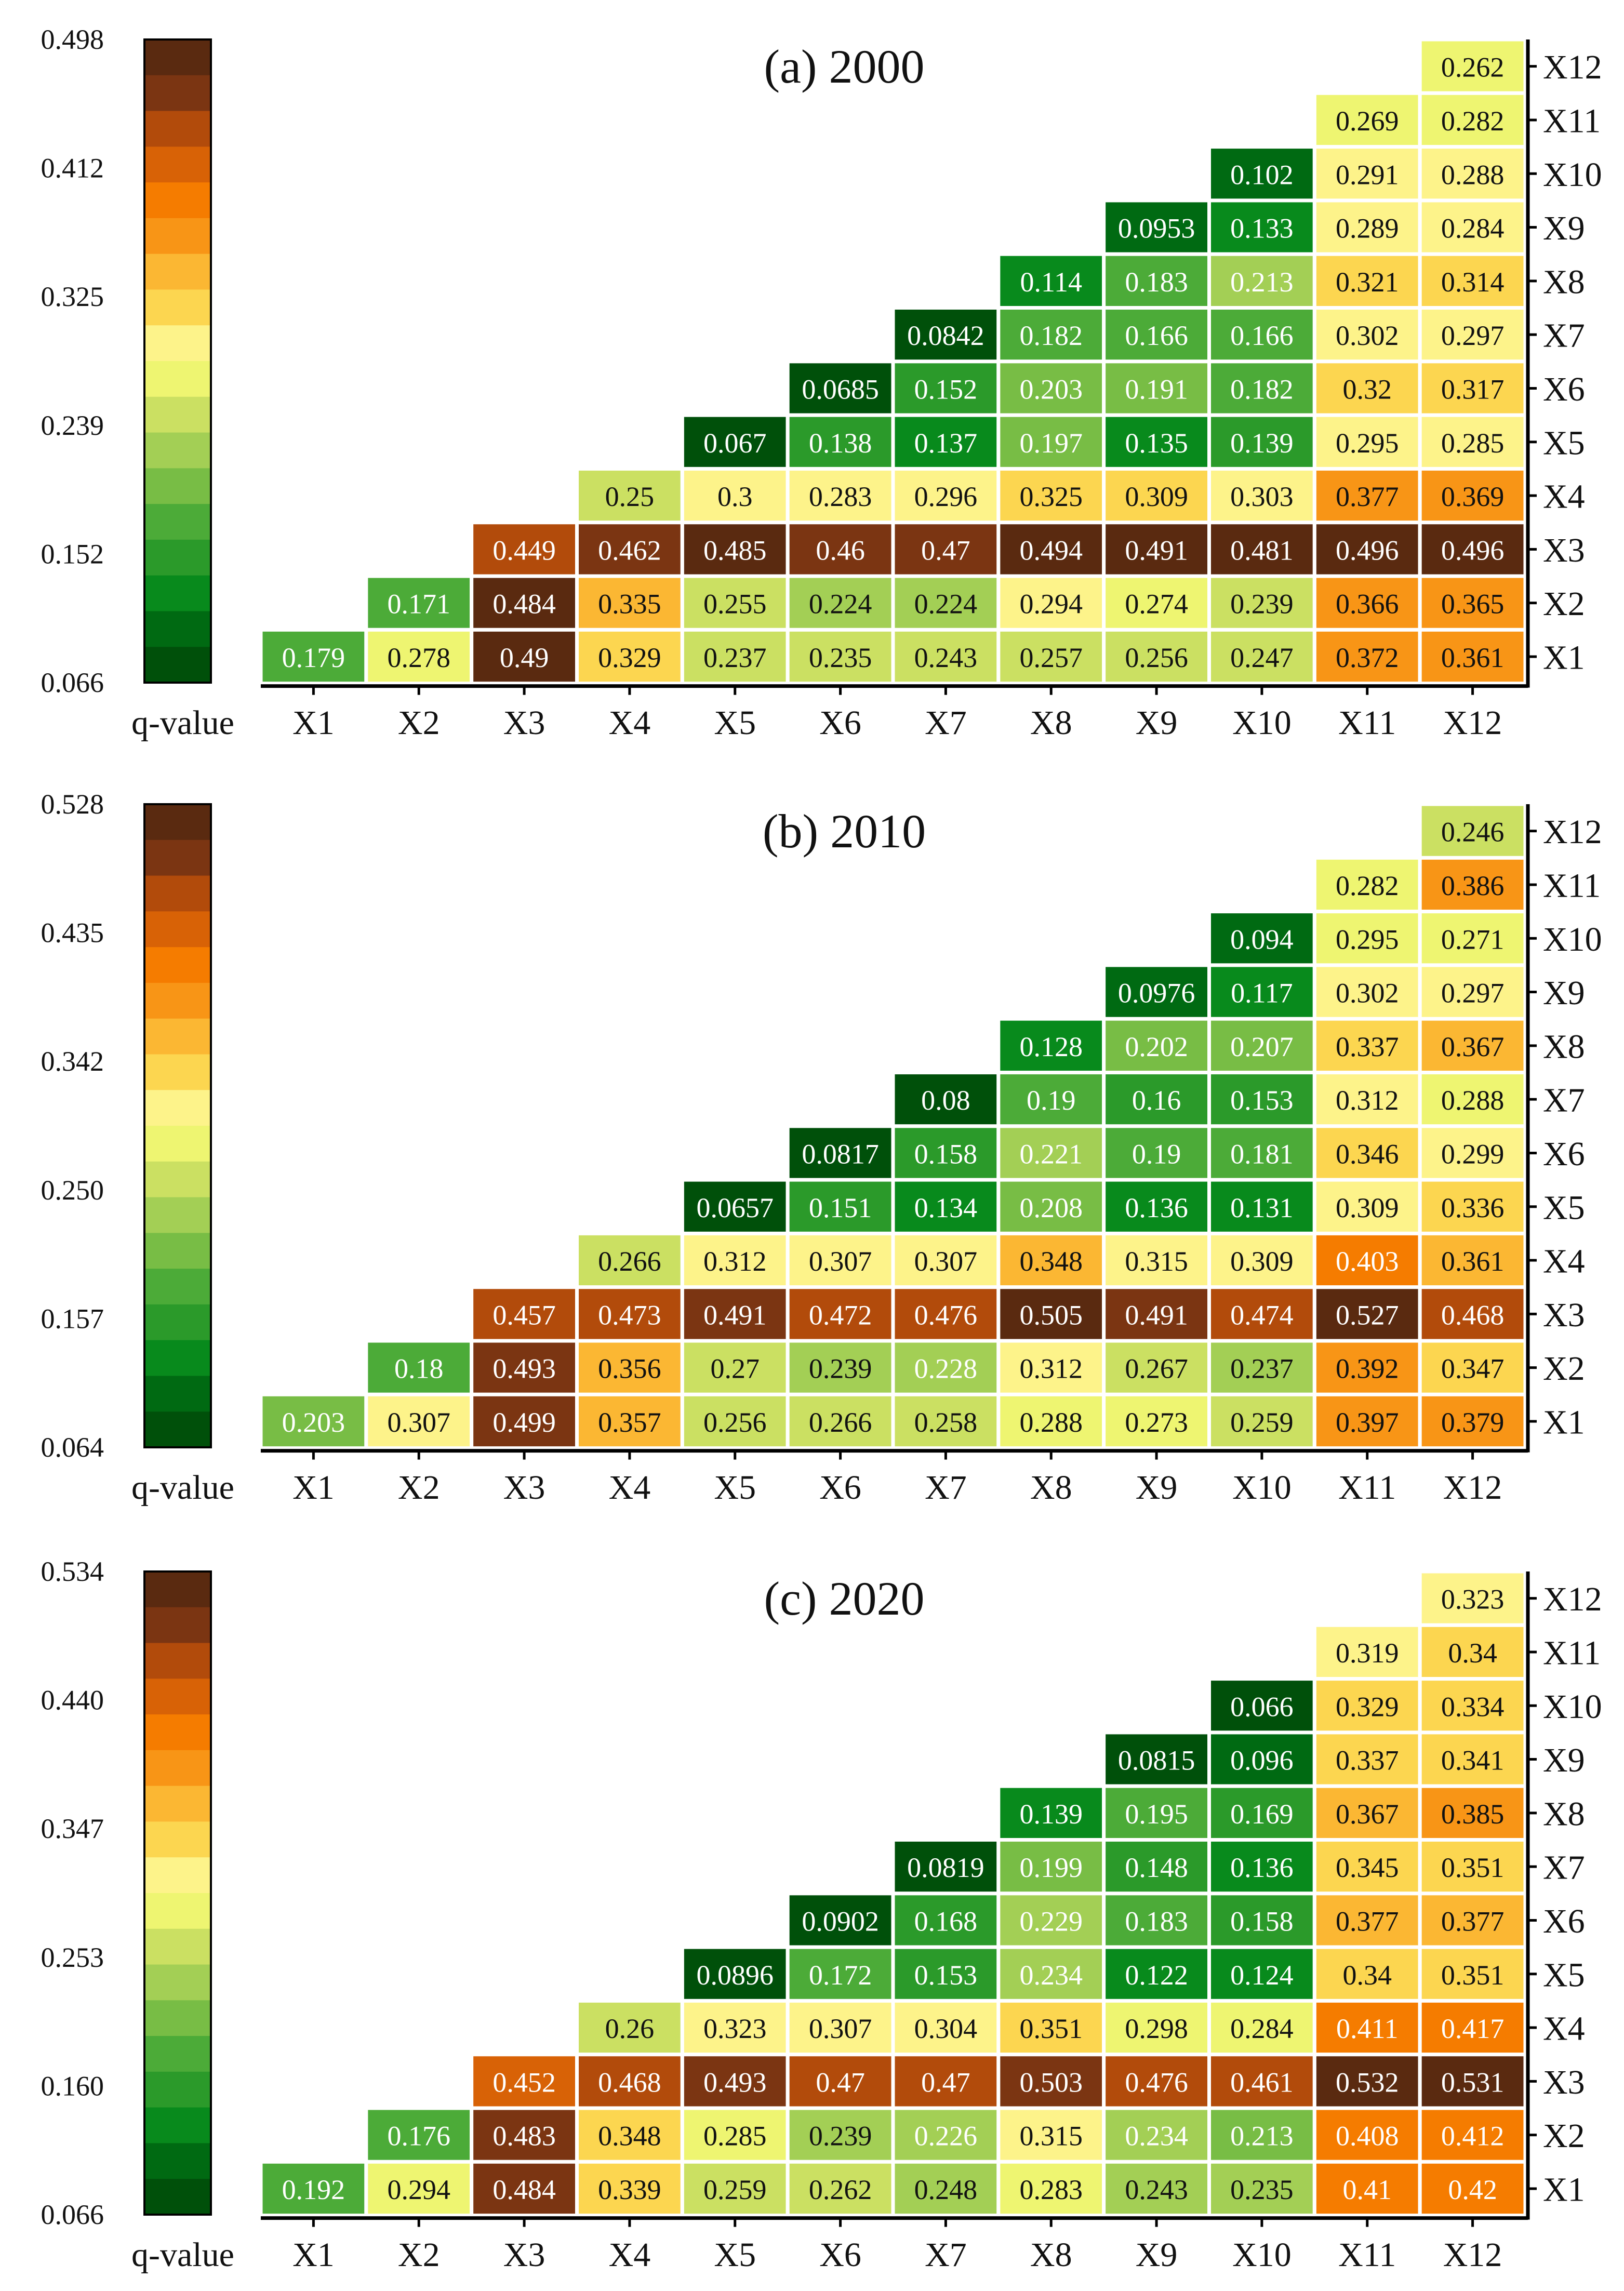 Image resolution: width=1624 pixels, height=2291 pixels. I want to click on cell-value-label: 0.379, so click(1473, 1422).